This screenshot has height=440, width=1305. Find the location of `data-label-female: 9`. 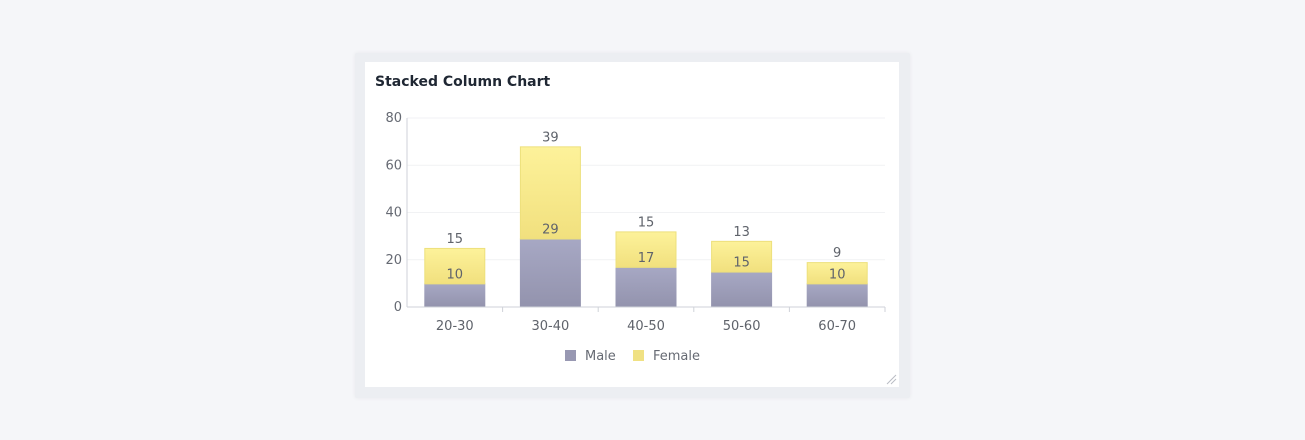

data-label-female: 9 is located at coordinates (837, 253).